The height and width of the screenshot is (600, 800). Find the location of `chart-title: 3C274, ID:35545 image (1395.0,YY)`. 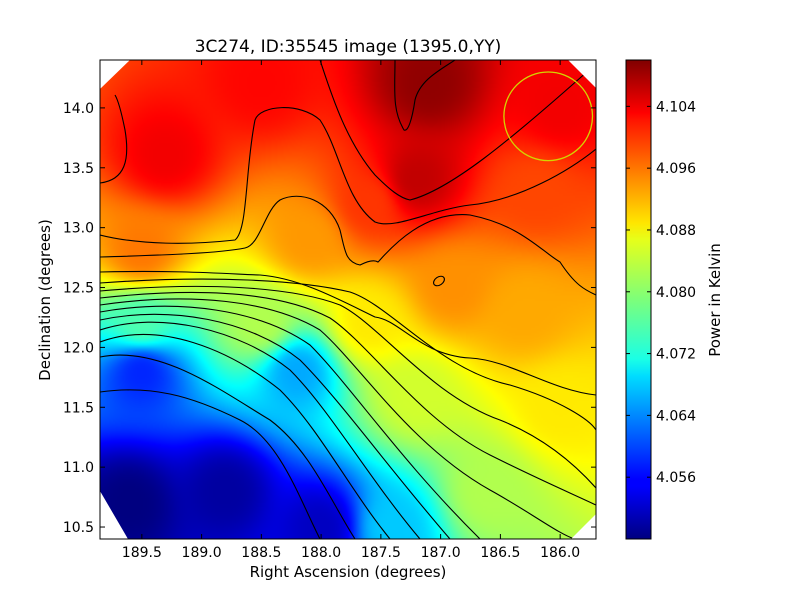

chart-title: 3C274, ID:35545 image (1395.0,YY) is located at coordinates (348, 47).